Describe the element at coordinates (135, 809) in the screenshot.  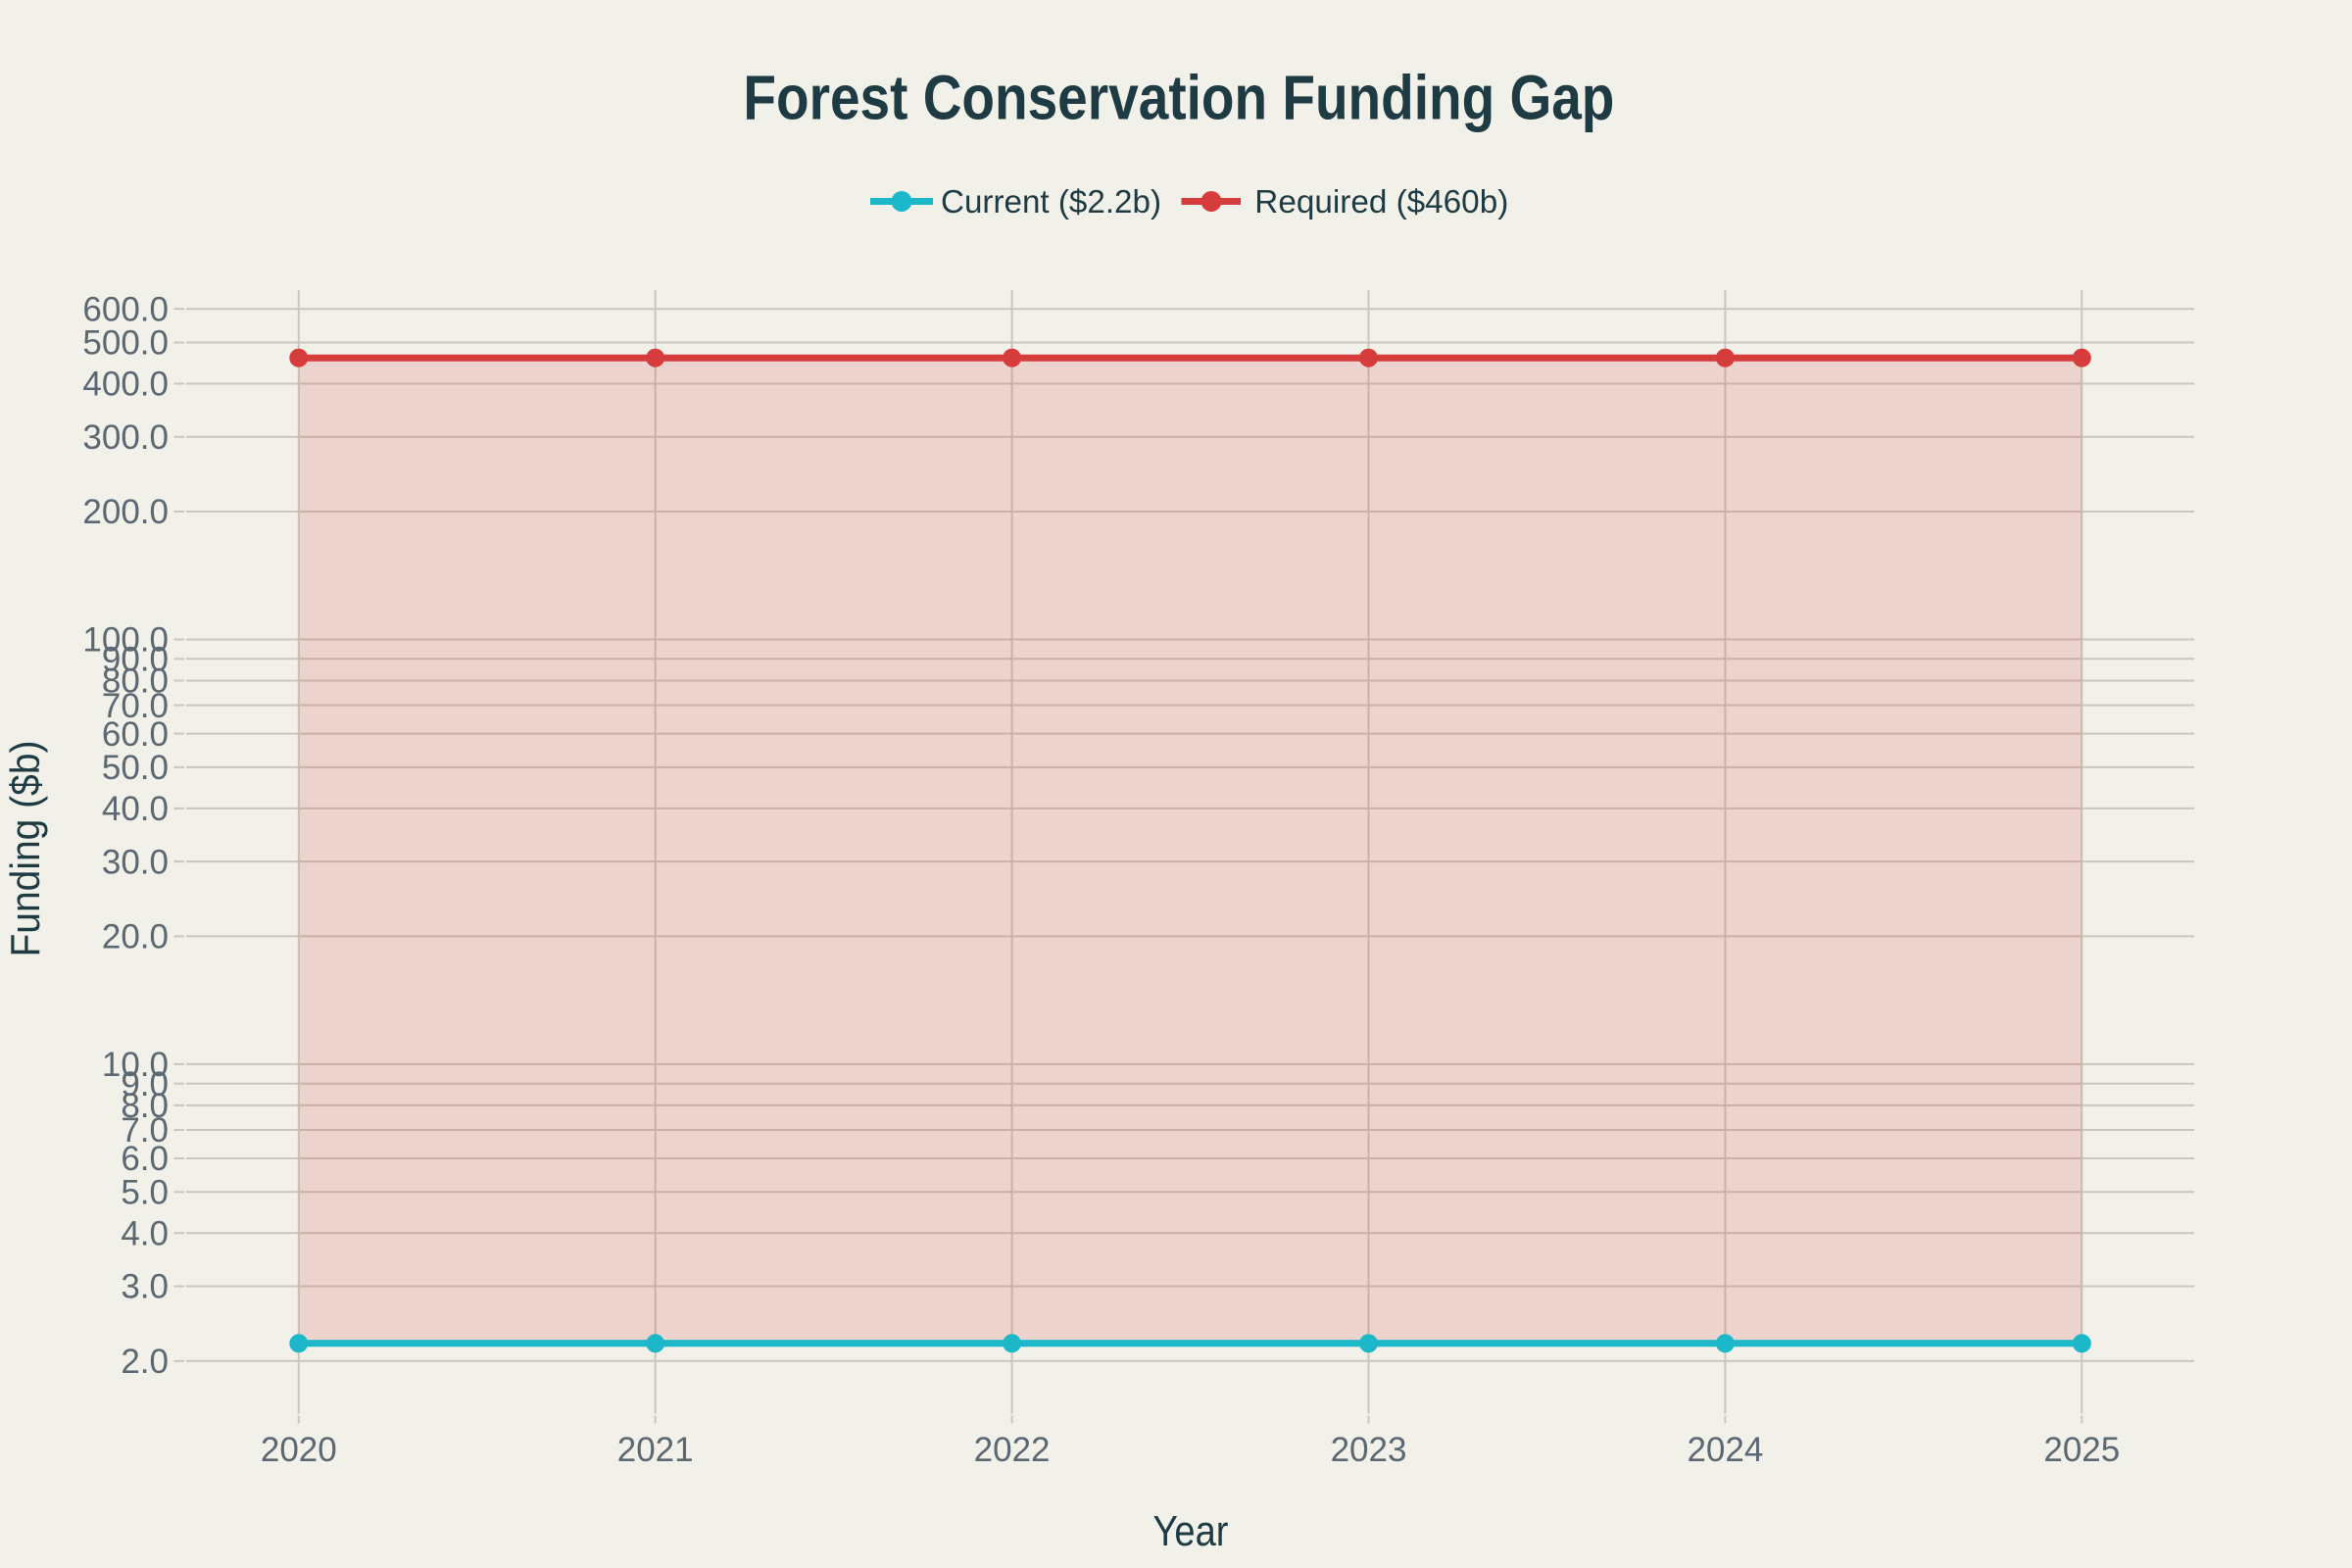
I see `svg-text: 40.0` at that location.